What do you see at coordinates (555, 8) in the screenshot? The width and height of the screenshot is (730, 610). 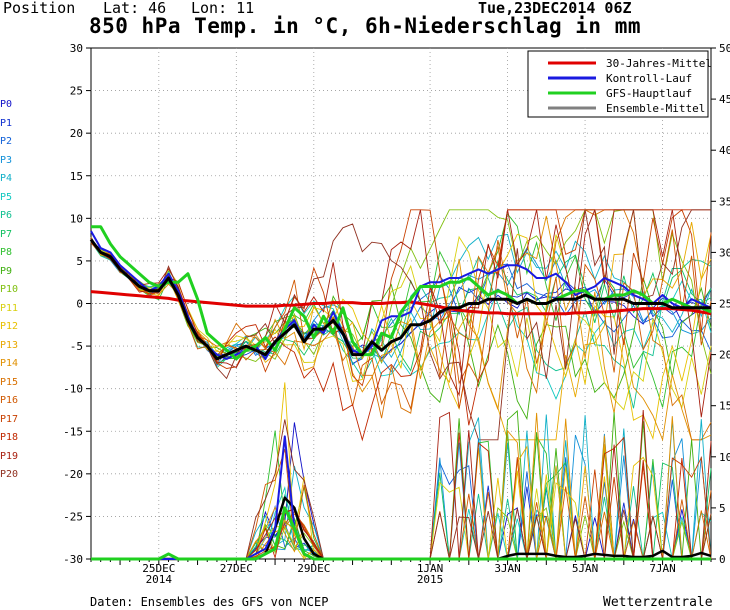 I see `run-date: Tue,23DEC2014 06Z` at bounding box center [555, 8].